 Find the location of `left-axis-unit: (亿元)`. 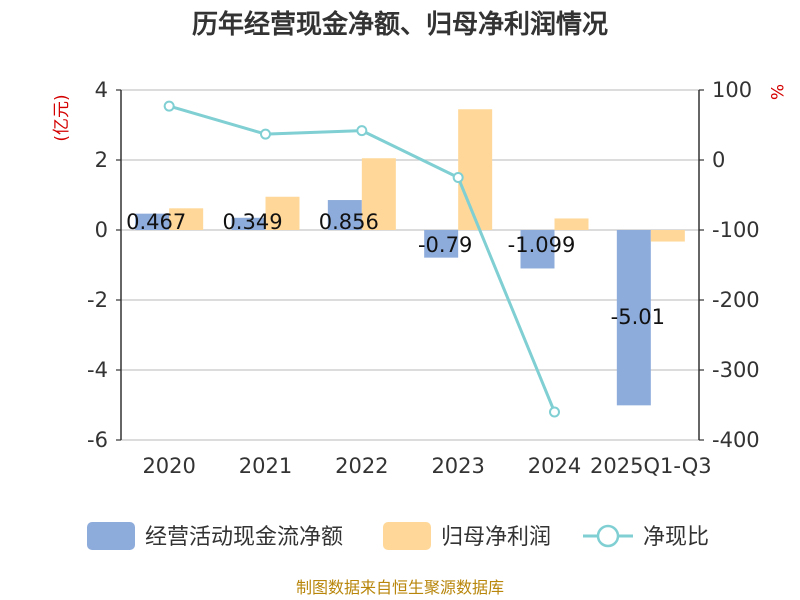

left-axis-unit: (亿元) is located at coordinates (62, 117).